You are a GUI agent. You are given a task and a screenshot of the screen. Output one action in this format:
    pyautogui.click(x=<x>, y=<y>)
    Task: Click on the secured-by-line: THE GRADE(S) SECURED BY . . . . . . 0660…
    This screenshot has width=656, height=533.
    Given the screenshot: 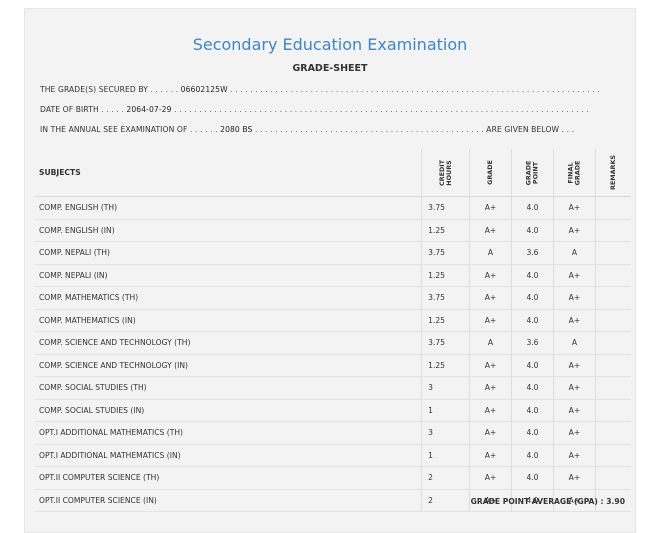 What is the action you would take?
    pyautogui.click(x=320, y=89)
    